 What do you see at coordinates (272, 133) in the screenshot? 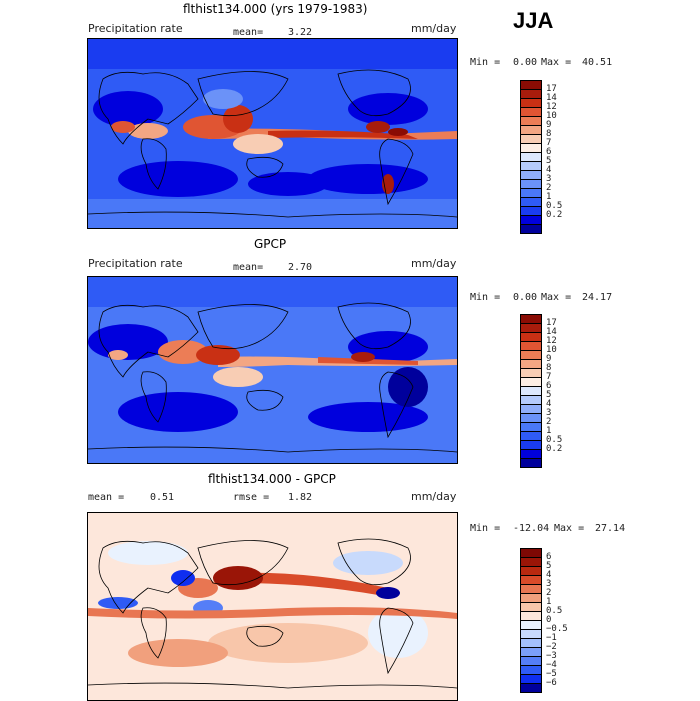
I see `panel1-map` at bounding box center [272, 133].